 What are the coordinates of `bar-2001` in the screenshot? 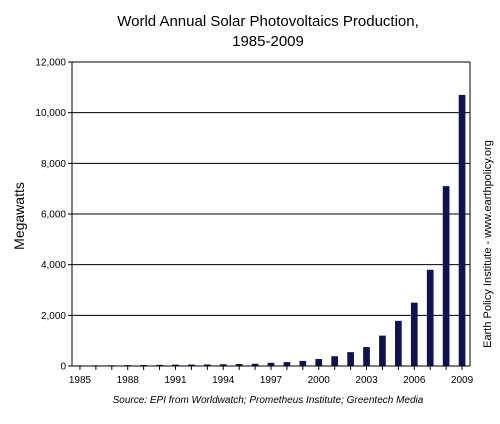 It's located at (335, 361).